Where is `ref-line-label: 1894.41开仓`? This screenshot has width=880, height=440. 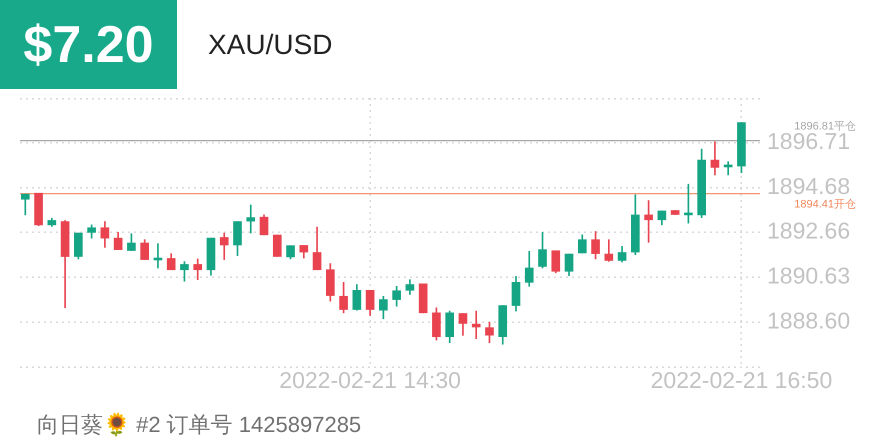
ref-line-label: 1894.41开仓 is located at coordinates (825, 204).